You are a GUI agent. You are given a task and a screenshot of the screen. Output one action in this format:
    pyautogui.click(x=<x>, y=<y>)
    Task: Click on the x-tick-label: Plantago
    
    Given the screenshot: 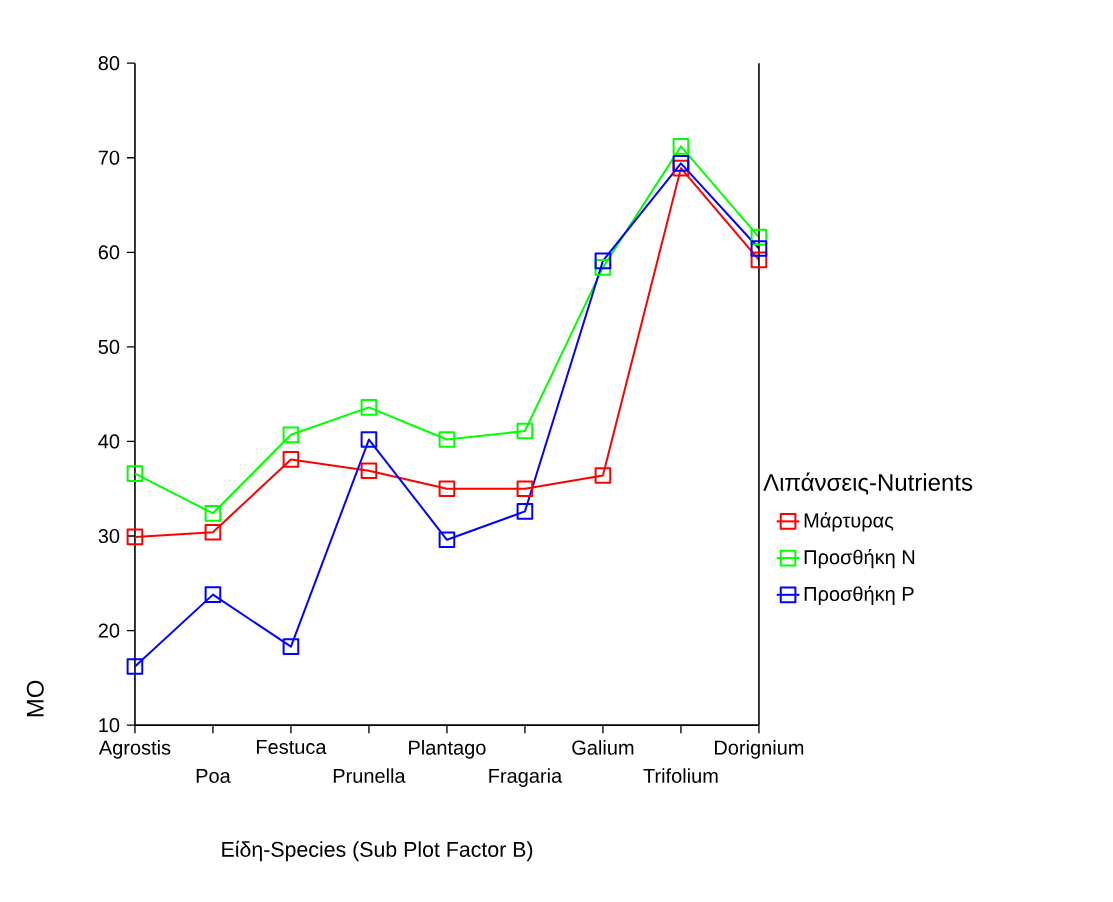 What is the action you would take?
    pyautogui.click(x=447, y=749)
    